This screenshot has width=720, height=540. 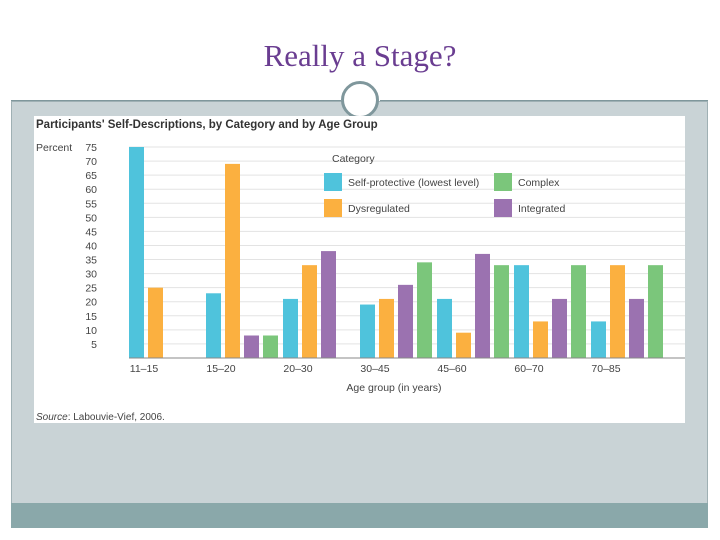 What do you see at coordinates (144, 369) in the screenshot?
I see `x-tick-label-0: 11–15` at bounding box center [144, 369].